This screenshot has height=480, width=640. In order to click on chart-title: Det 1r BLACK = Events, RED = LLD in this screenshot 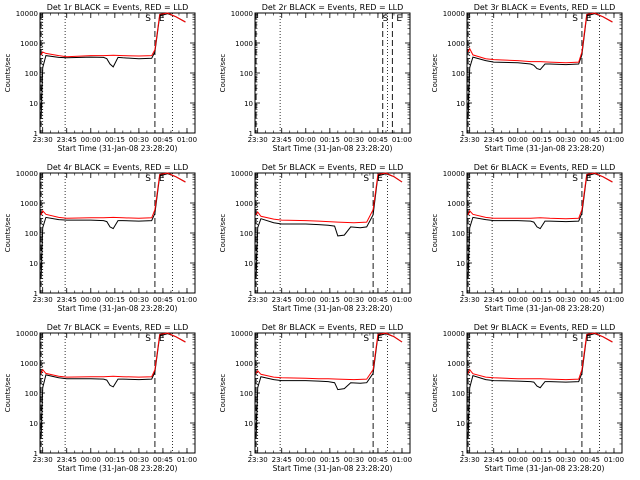, I will do `click(118, 7)`.